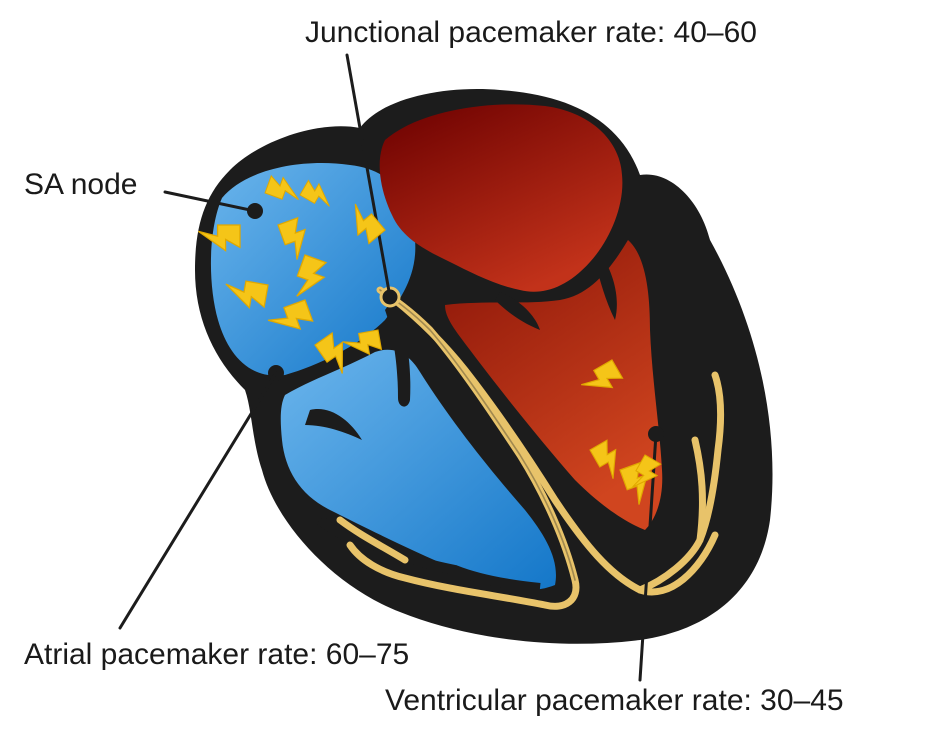 This screenshot has height=740, width=928. I want to click on leader-line-sa, so click(210, 201).